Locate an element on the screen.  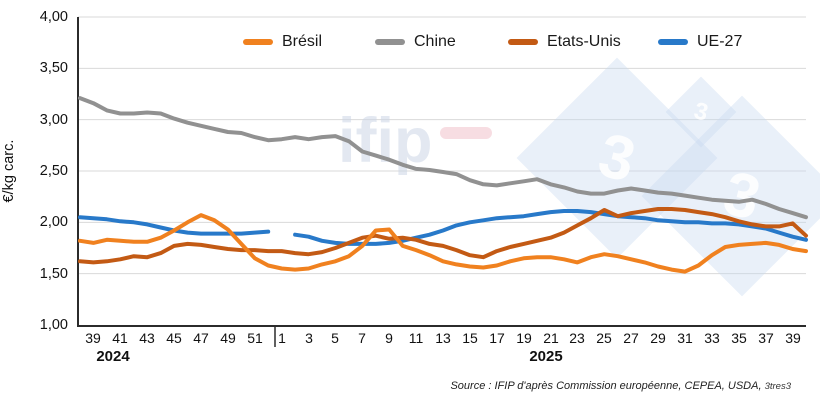
legend-item-ue-27: UE-27 is located at coordinates (700, 42).